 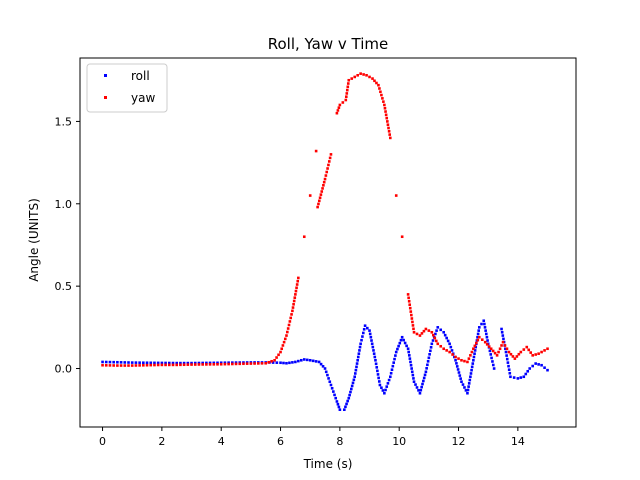 What do you see at coordinates (459, 441) in the screenshot?
I see `x-tick-label: 12` at bounding box center [459, 441].